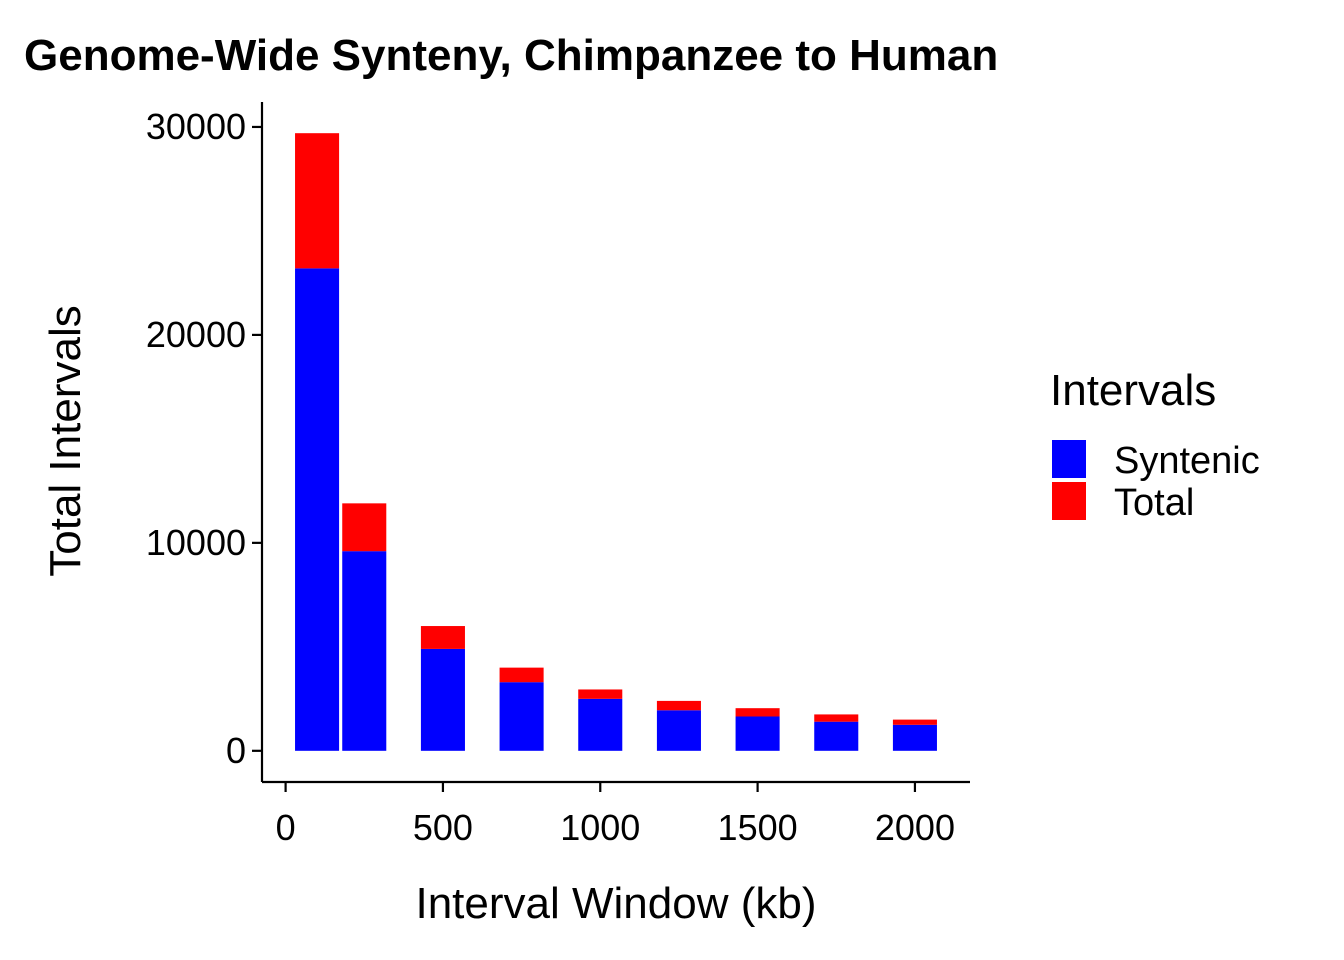 The height and width of the screenshot is (960, 1344). I want to click on legend-label-syntenic: Syntenic, so click(1187, 461).